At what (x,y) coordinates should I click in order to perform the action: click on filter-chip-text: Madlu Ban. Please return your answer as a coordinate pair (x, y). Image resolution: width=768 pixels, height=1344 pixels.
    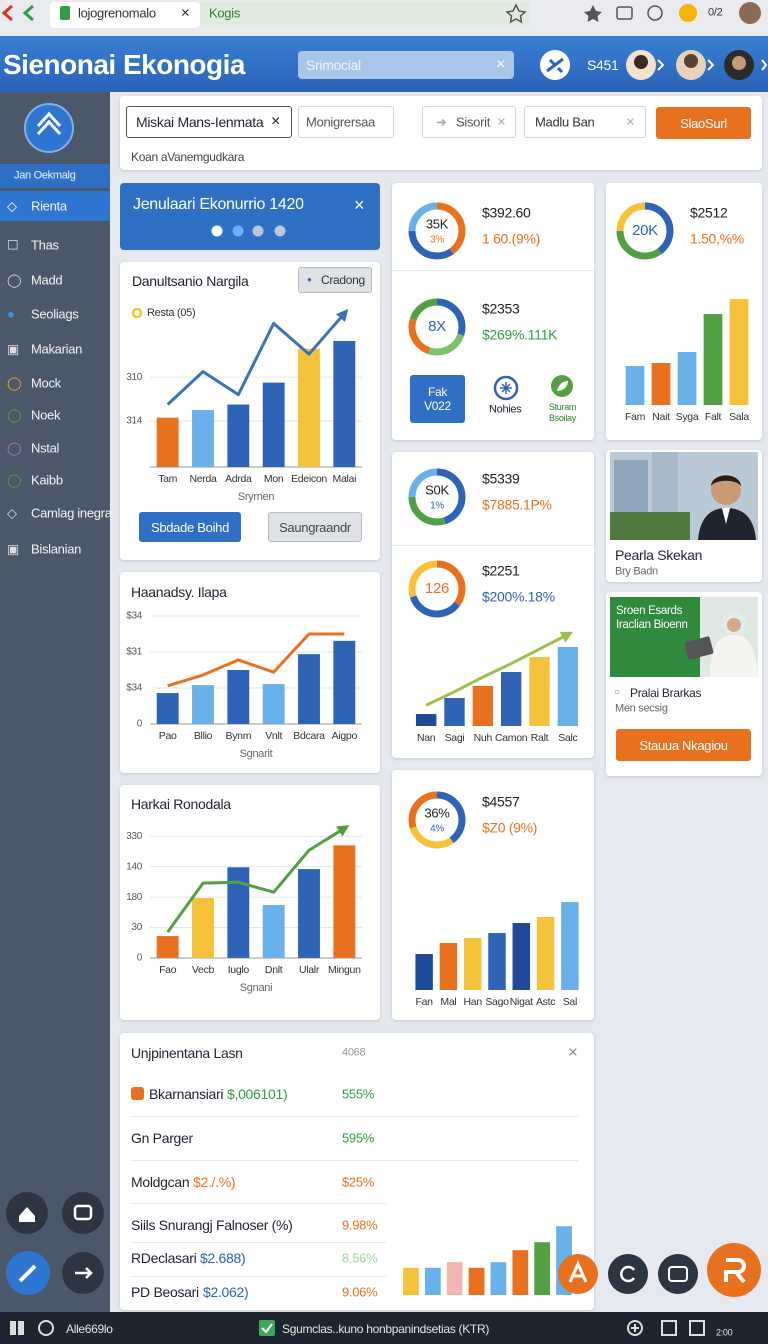
    Looking at the image, I should click on (565, 122).